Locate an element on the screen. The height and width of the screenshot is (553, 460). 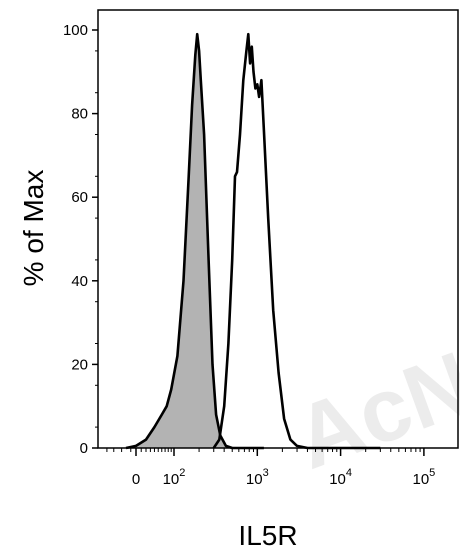
watermark: AcN is located at coordinates (371, 411).